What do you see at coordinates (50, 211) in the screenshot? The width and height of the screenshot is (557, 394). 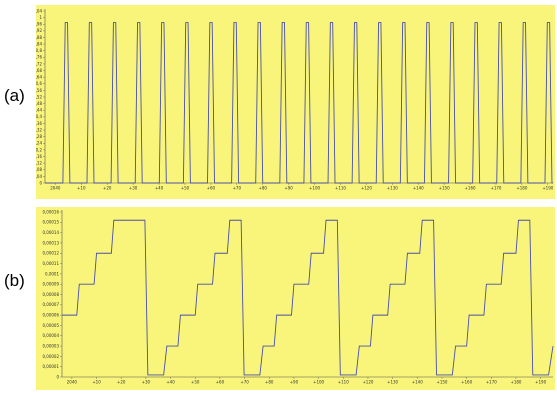 I see `chart-b-y-tick-label: 0,00016` at bounding box center [50, 211].